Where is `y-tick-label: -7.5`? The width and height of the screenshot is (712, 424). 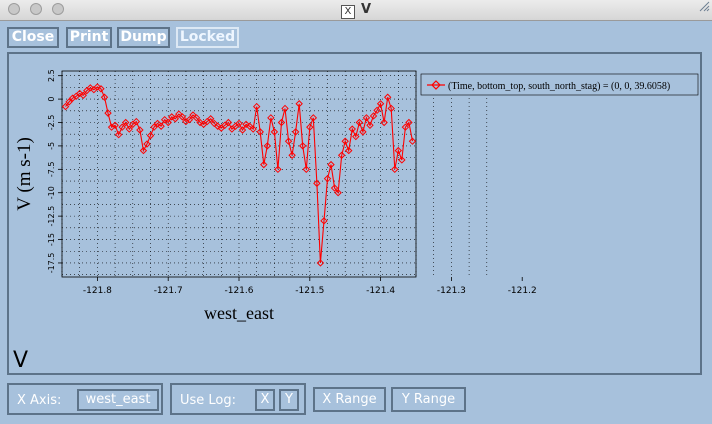
y-tick-label: -7.5 is located at coordinates (51, 170).